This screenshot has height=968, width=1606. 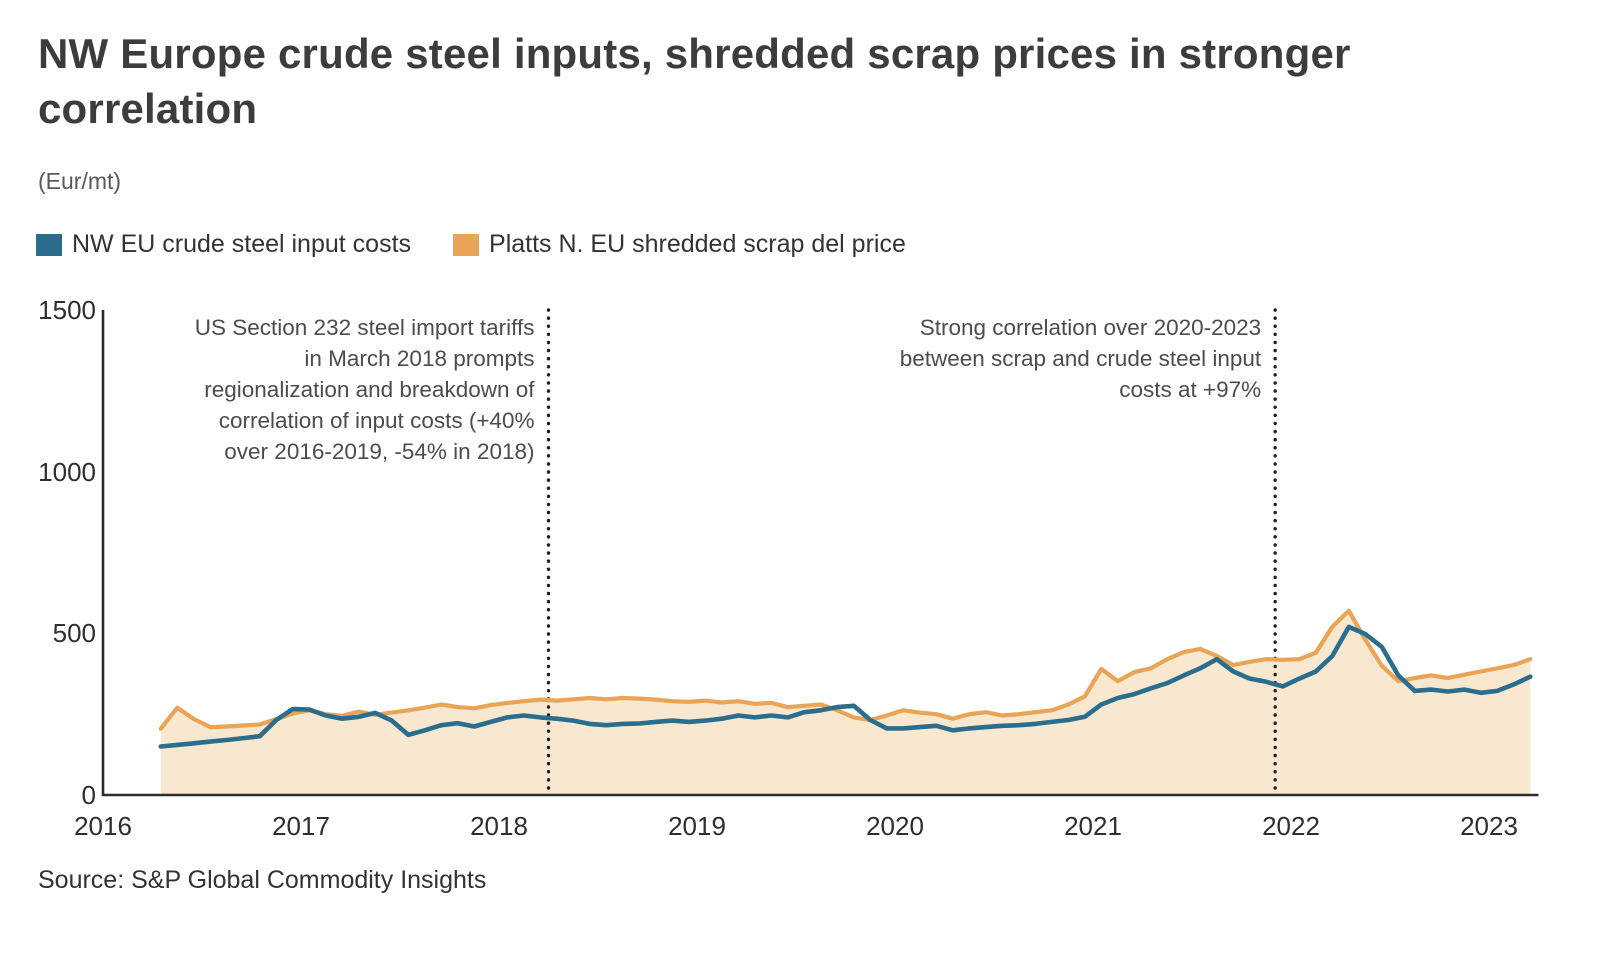 What do you see at coordinates (845, 669) in the screenshot?
I see `scrap-price-line` at bounding box center [845, 669].